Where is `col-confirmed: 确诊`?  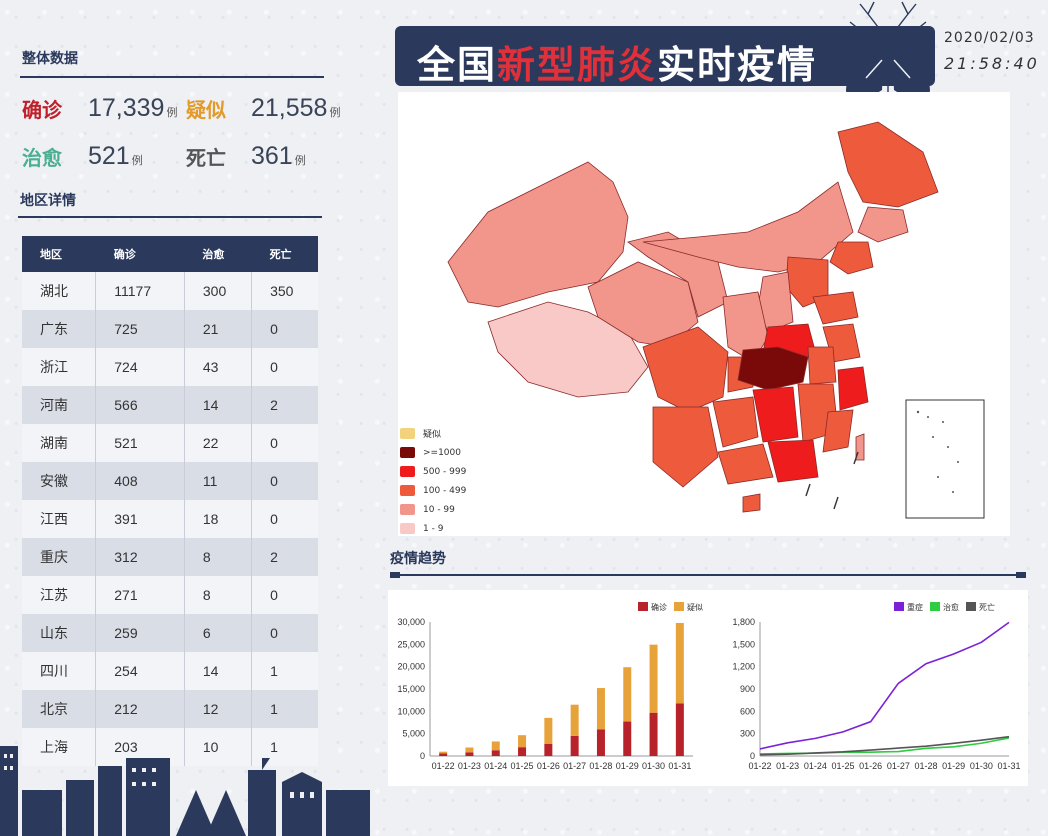 col-confirmed: 确诊 is located at coordinates (140, 254).